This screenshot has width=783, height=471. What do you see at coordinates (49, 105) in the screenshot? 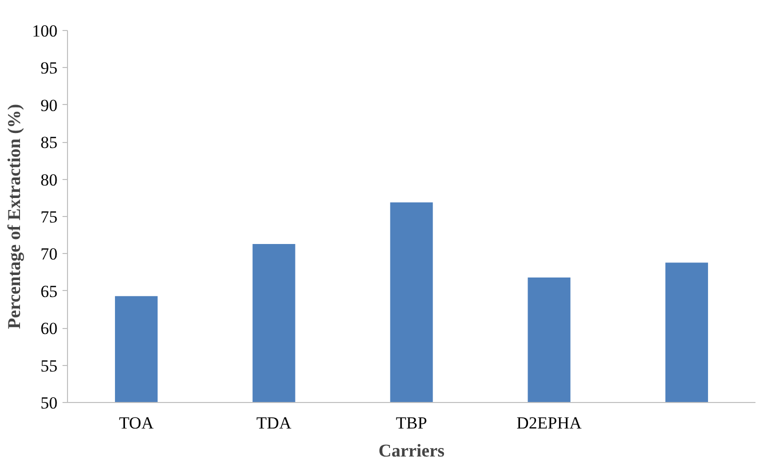
I see `y-tick-label: 90` at bounding box center [49, 105].